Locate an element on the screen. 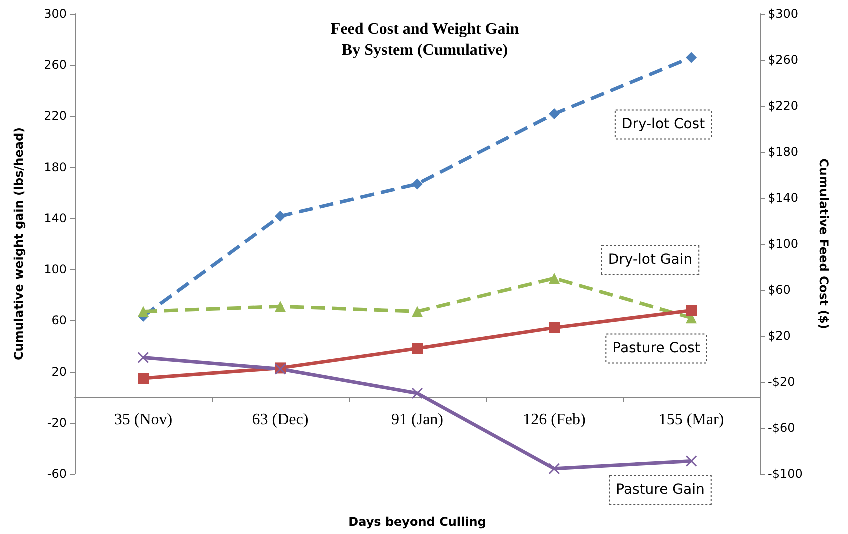 This screenshot has height=534, width=848. y-tick-label: -20 is located at coordinates (57, 423).